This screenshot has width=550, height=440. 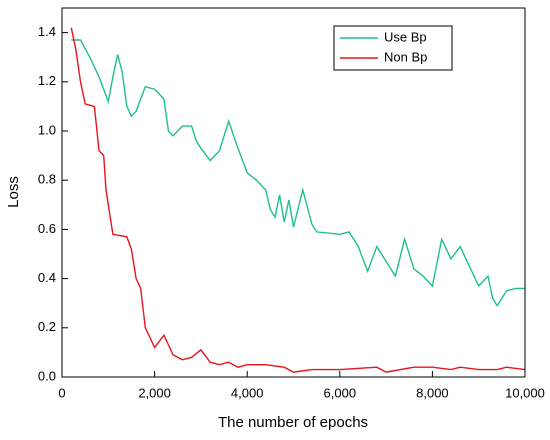 I want to click on x-tick-label: 2,000, so click(x=154, y=392).